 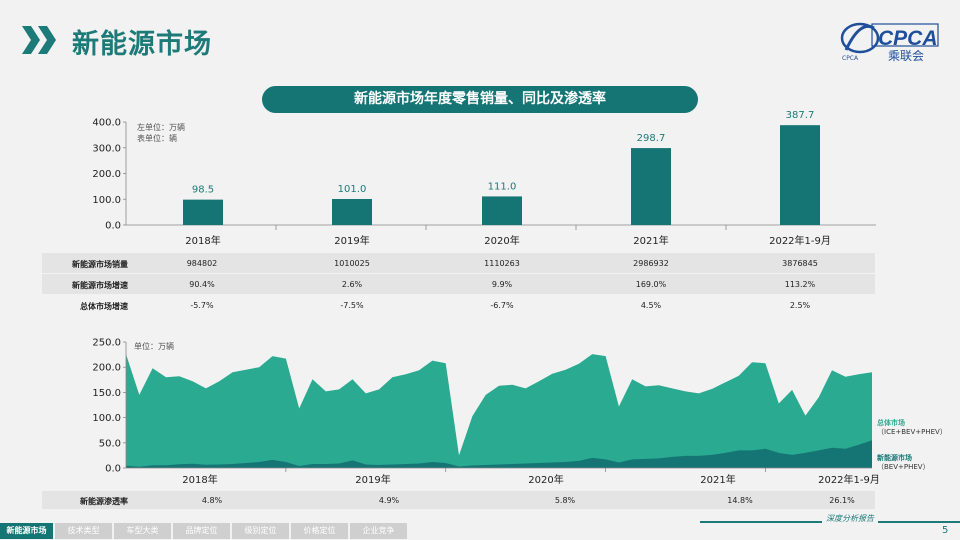 I want to click on y-tick-label: 150.0, so click(x=106, y=393).